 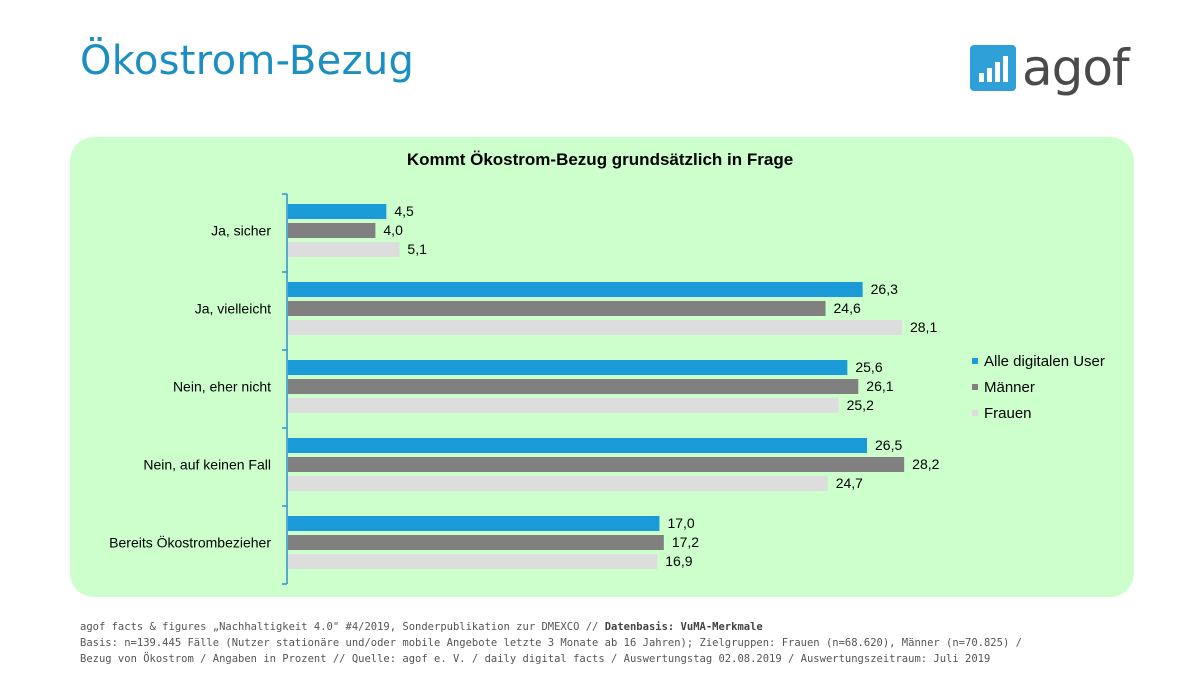 I want to click on bar-value-label: 28,2, so click(x=925, y=464).